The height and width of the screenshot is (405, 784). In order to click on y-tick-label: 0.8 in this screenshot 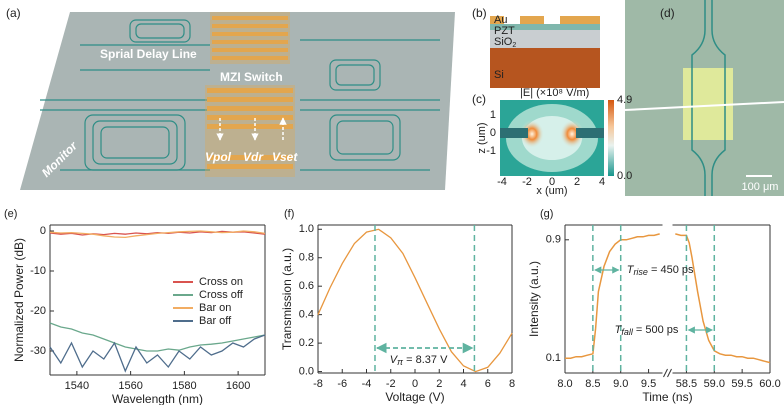, I will do `click(306, 258)`.